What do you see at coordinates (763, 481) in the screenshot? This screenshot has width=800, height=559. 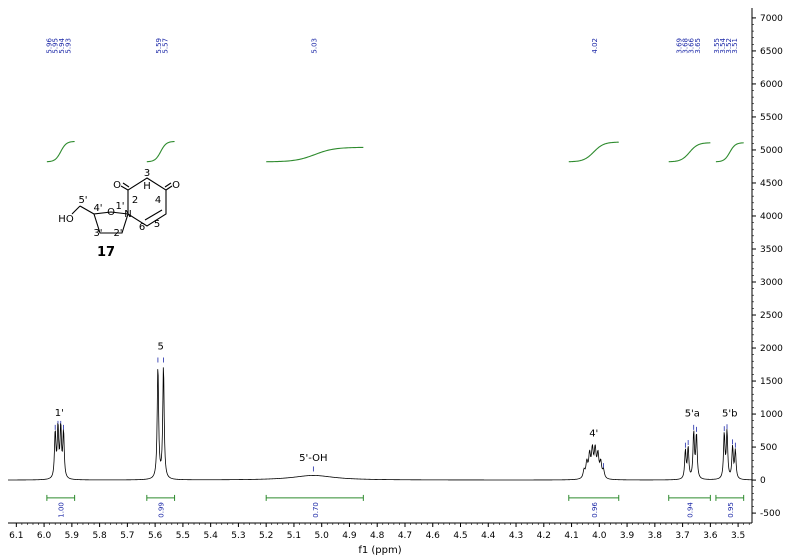 I see `y-tick-label: 0` at bounding box center [763, 481].